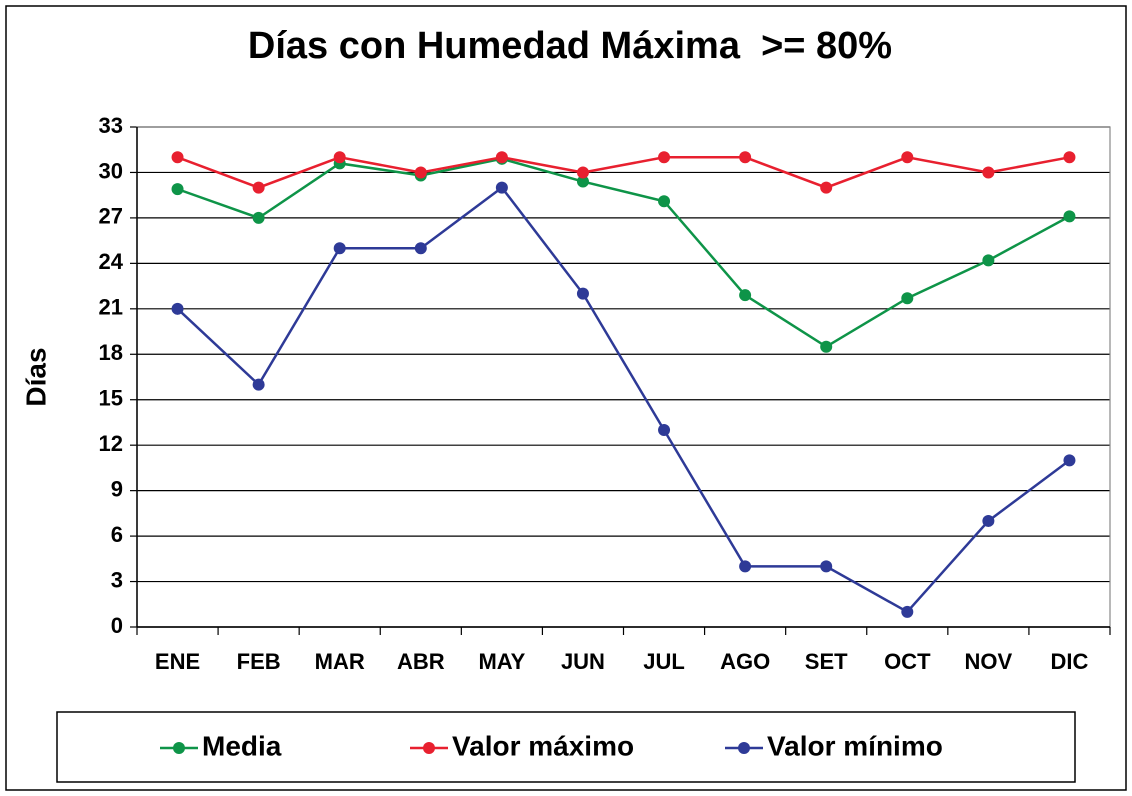  I want to click on x-tick-label: DIC, so click(1070, 661).